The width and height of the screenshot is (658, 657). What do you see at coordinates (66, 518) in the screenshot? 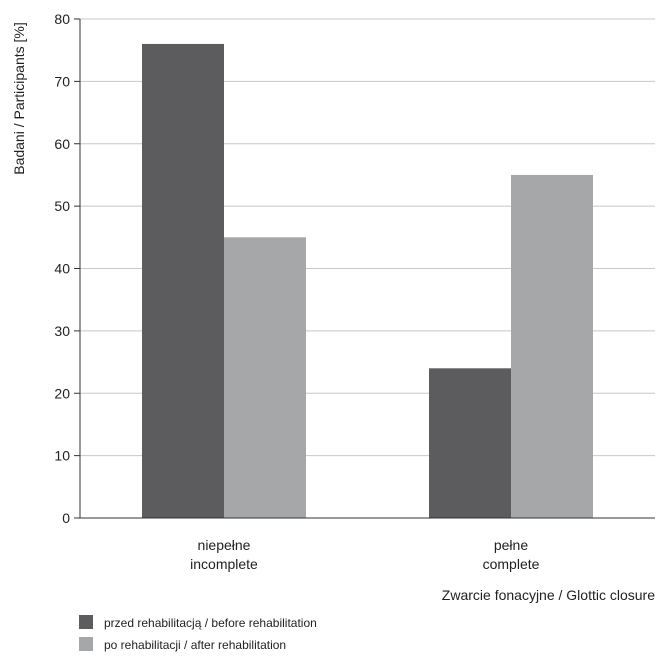
I see `y-tick-label: 0` at bounding box center [66, 518].